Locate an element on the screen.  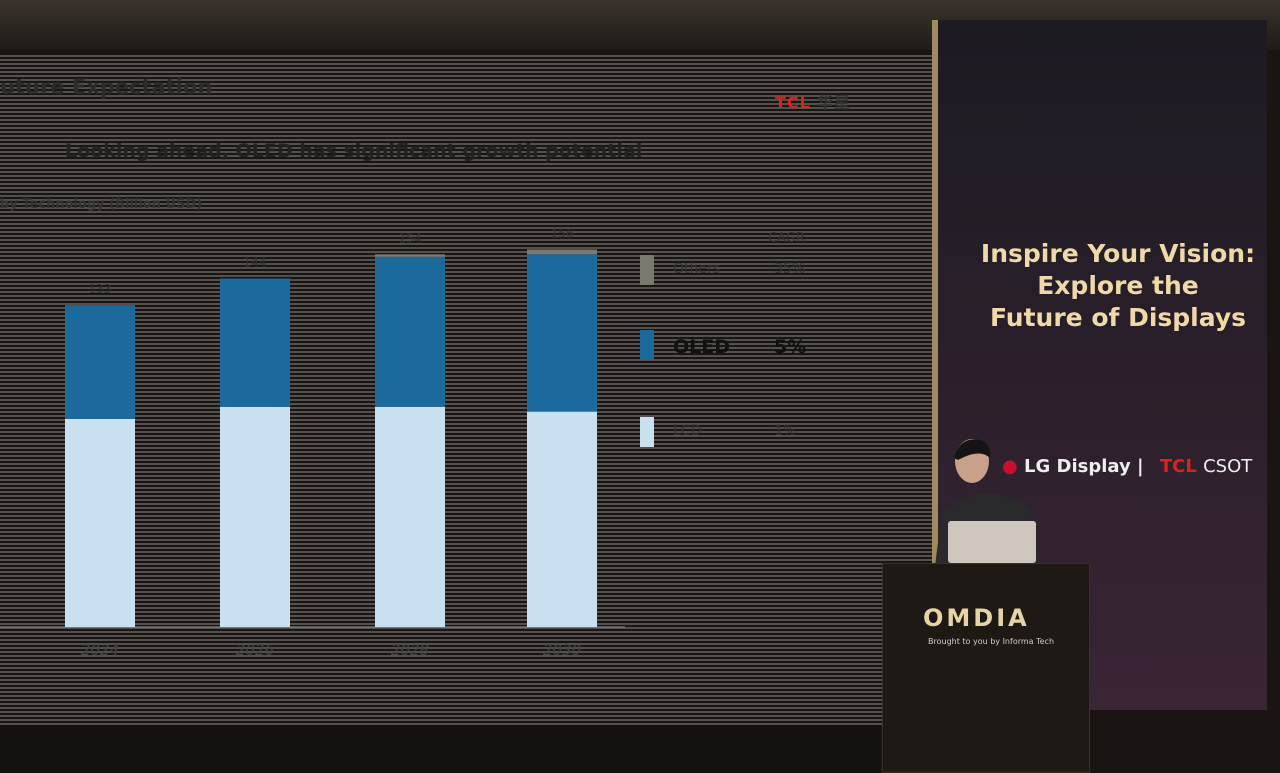
sponsor-logos: ● LG Display | TCL CSOT is located at coordinates (1127, 466).